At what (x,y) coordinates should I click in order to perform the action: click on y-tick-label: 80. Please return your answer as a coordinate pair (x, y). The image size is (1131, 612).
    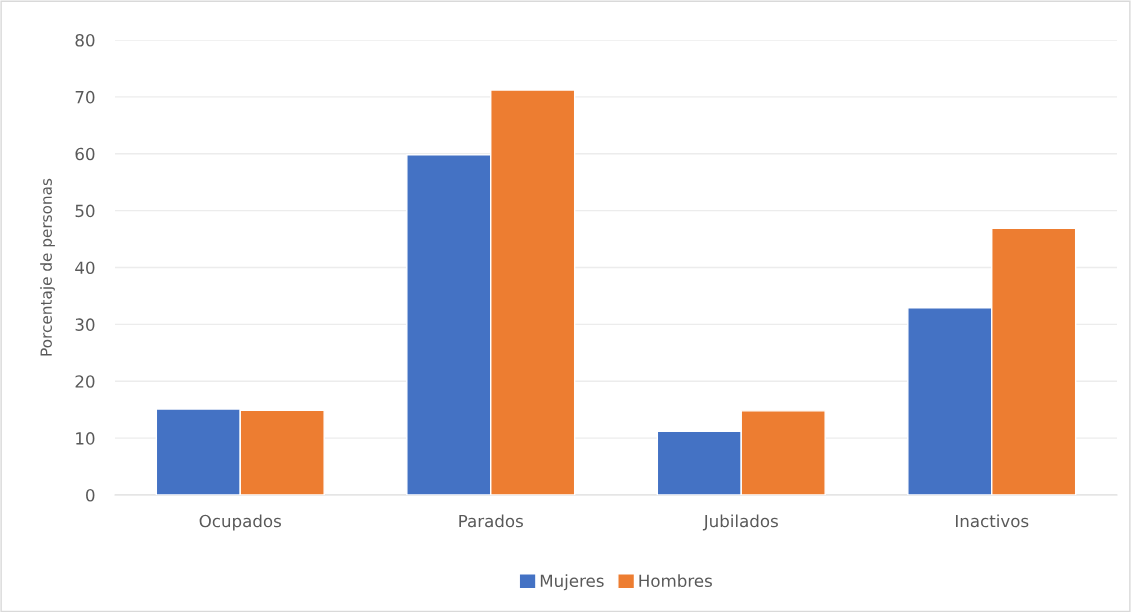
    Looking at the image, I should click on (85, 40).